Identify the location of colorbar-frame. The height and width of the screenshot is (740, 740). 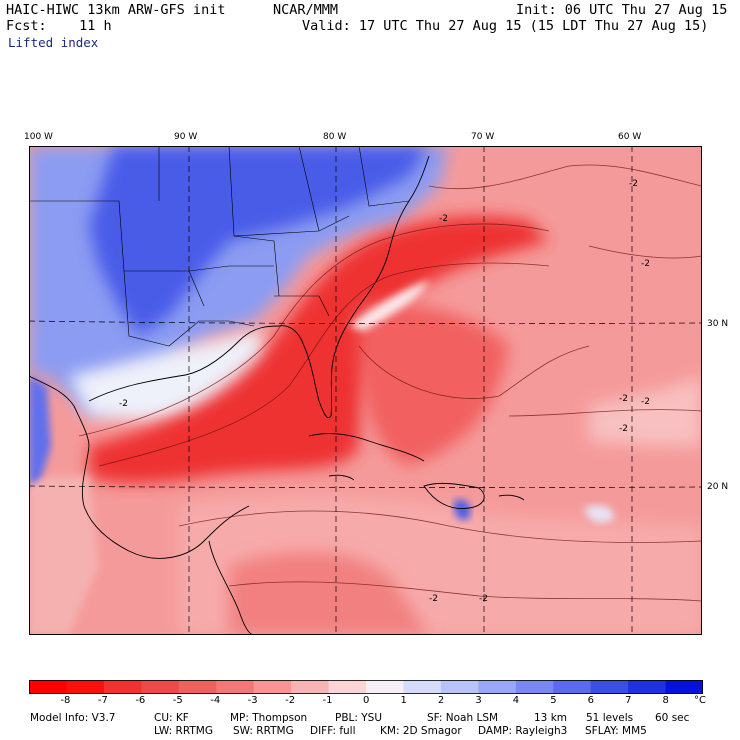
(366, 687).